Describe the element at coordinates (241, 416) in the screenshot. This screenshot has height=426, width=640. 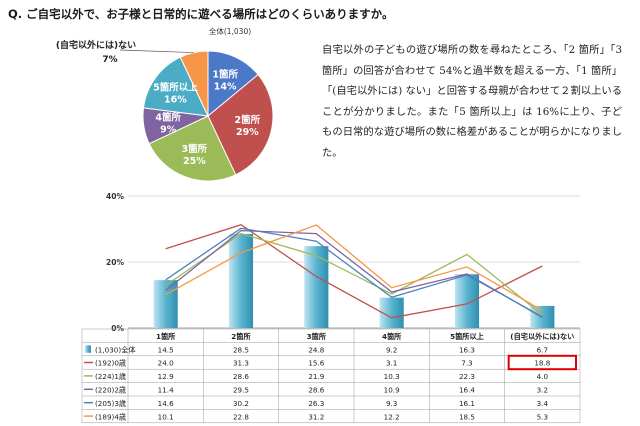
I see `table-cell: 22.8` at that location.